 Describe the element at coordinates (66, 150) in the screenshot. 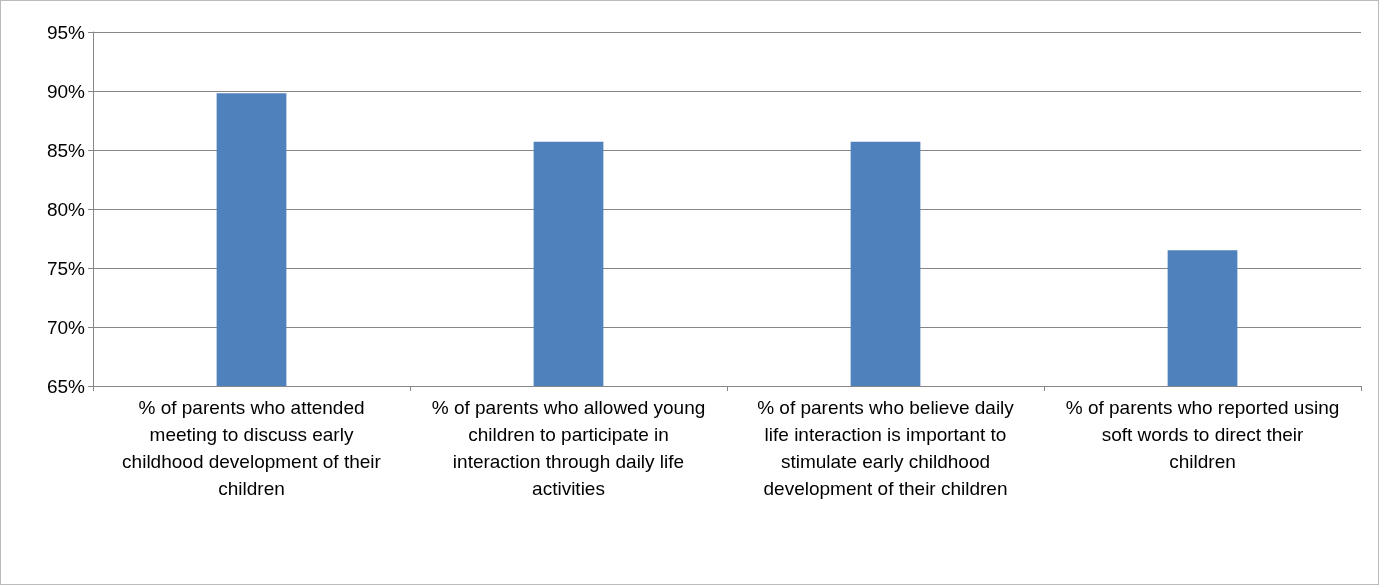

I see `y-tick-label: 85%` at that location.